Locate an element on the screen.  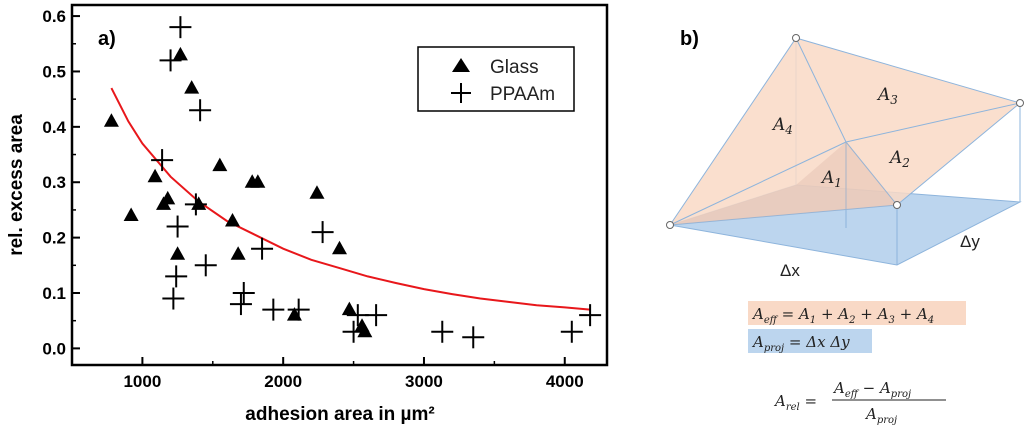
panel-label-b: b) is located at coordinates (689, 39).